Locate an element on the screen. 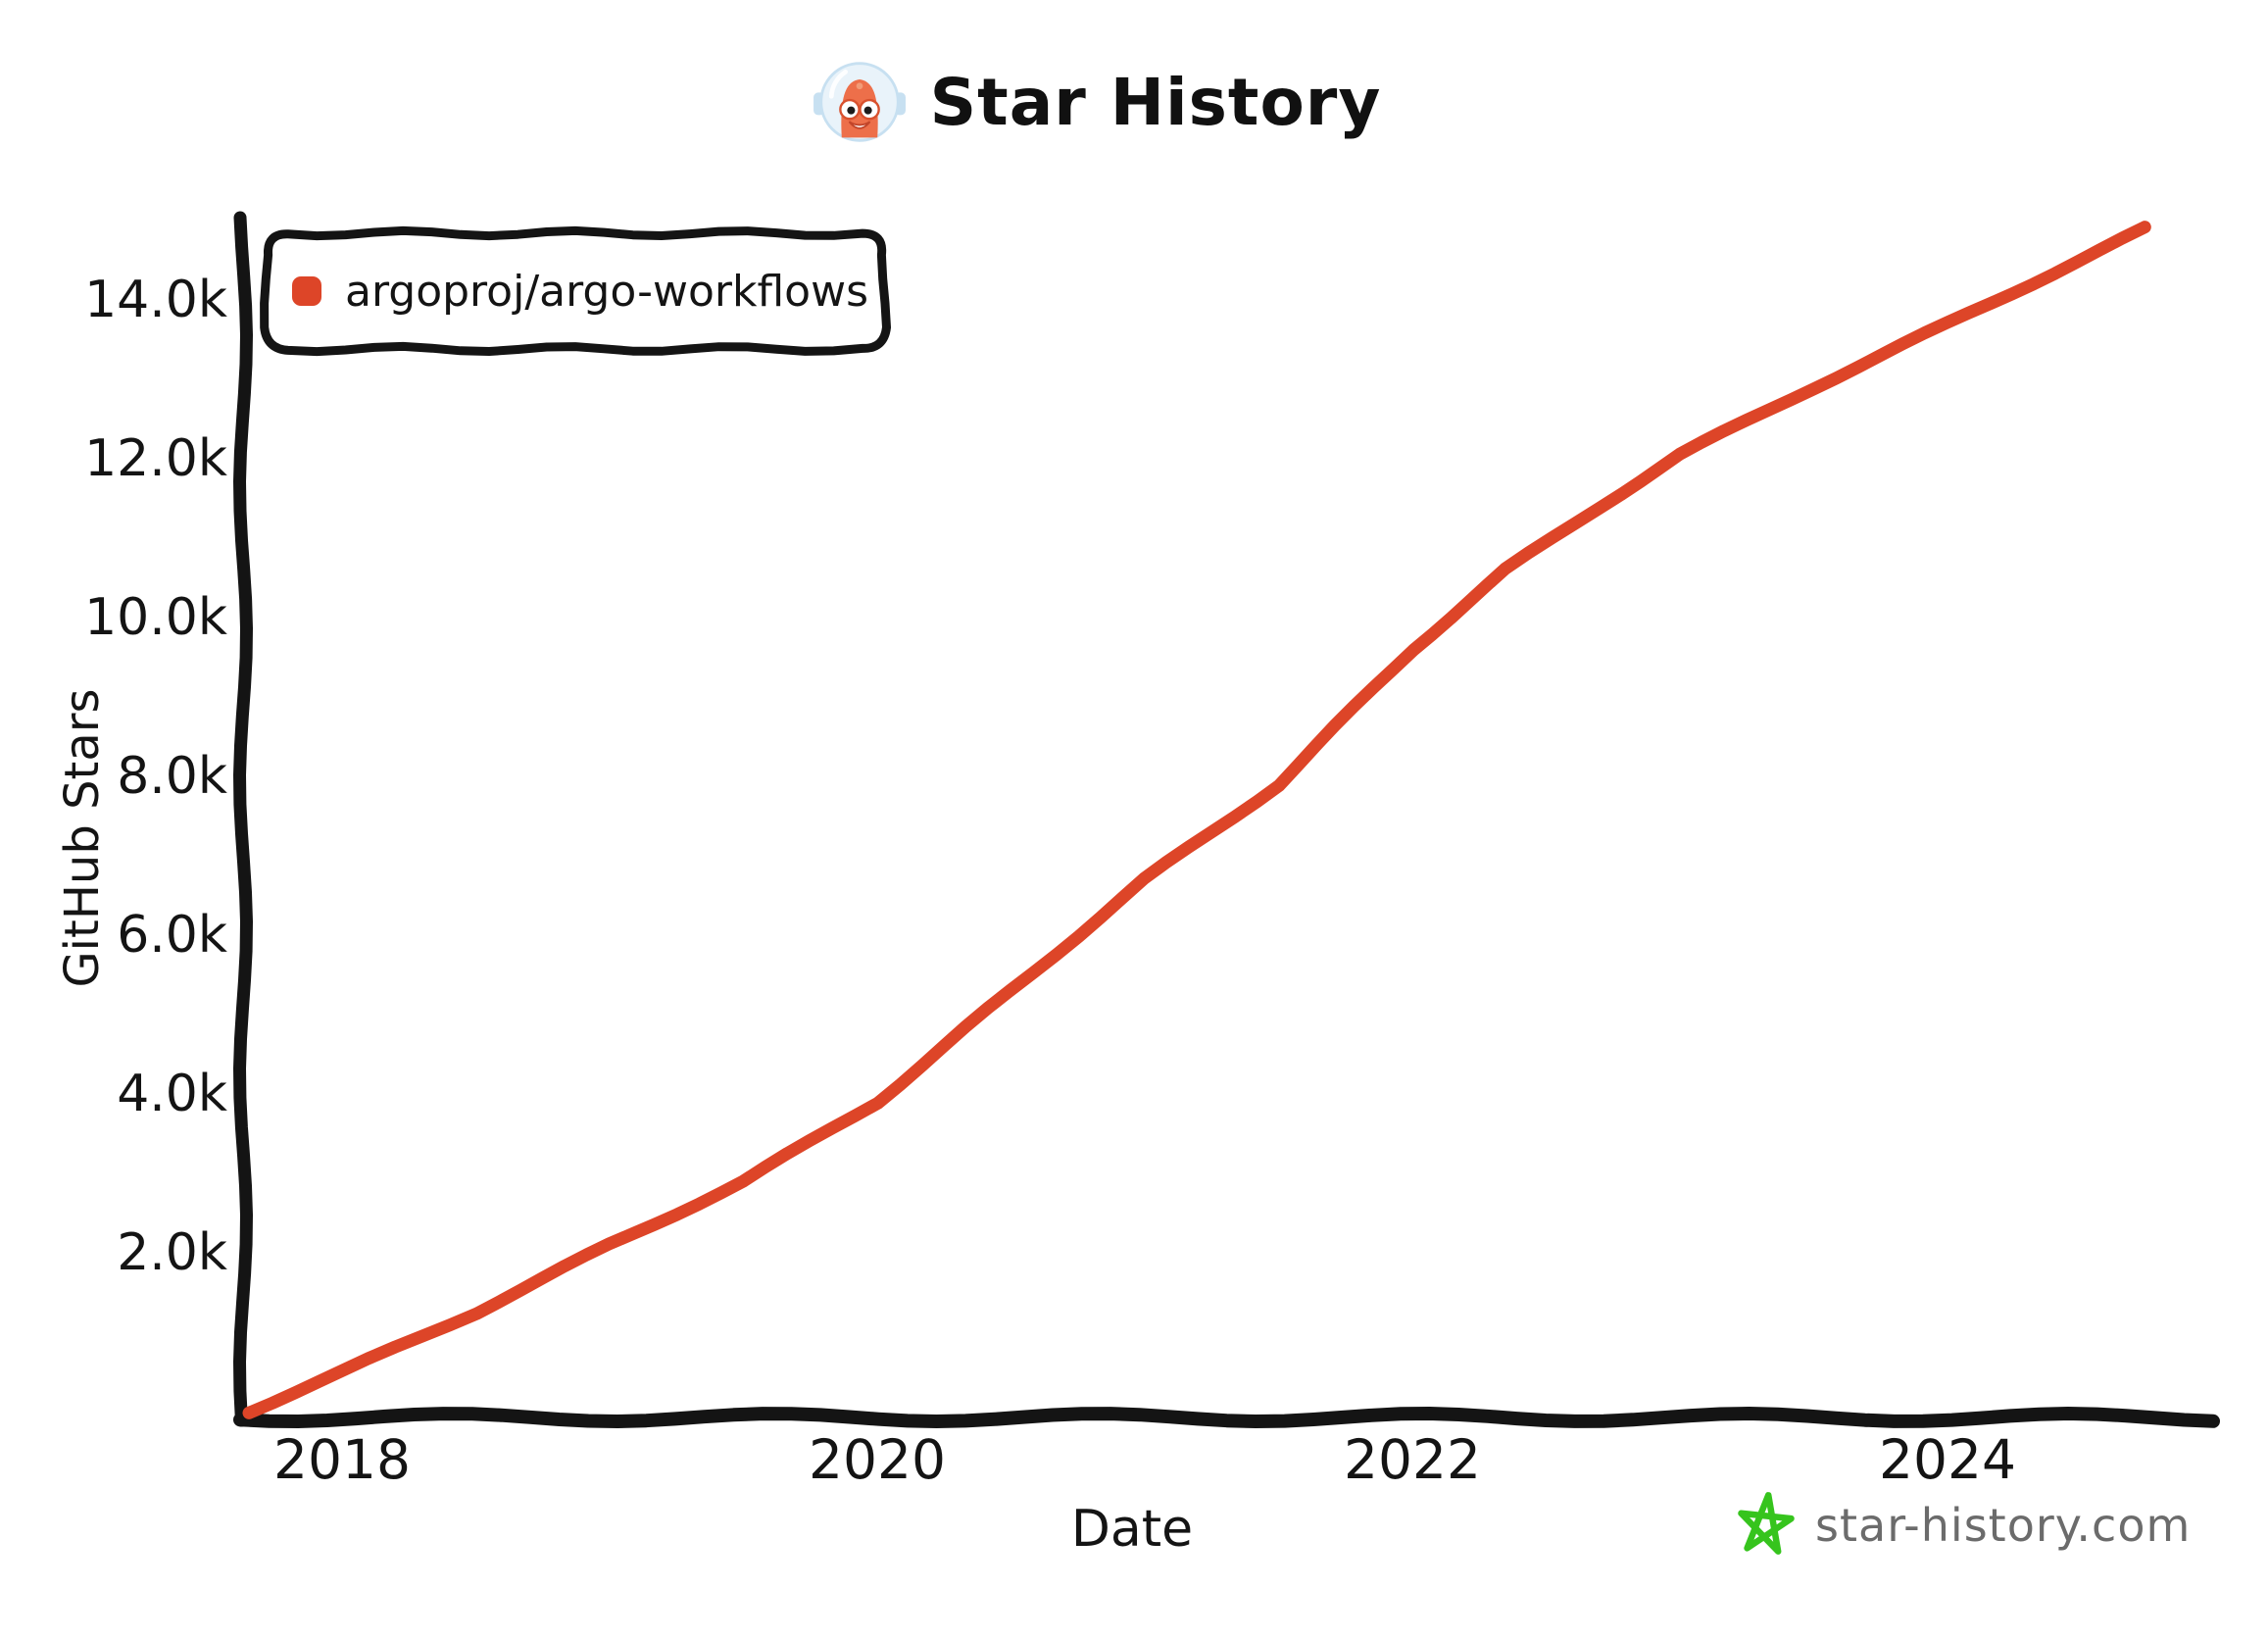  y-tick-label: 14.0k is located at coordinates (155, 300).